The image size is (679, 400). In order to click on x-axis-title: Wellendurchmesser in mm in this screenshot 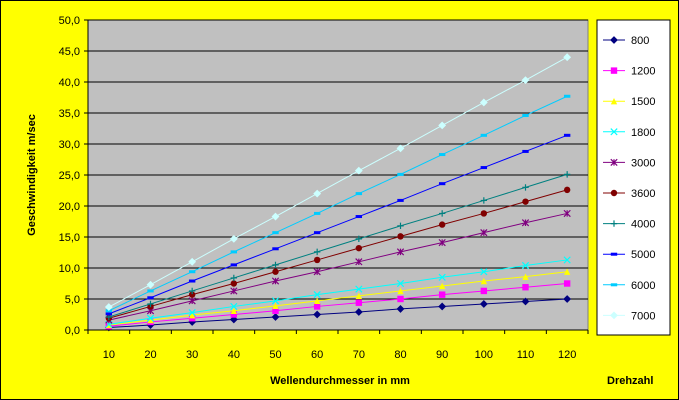, I will do `click(340, 381)`.